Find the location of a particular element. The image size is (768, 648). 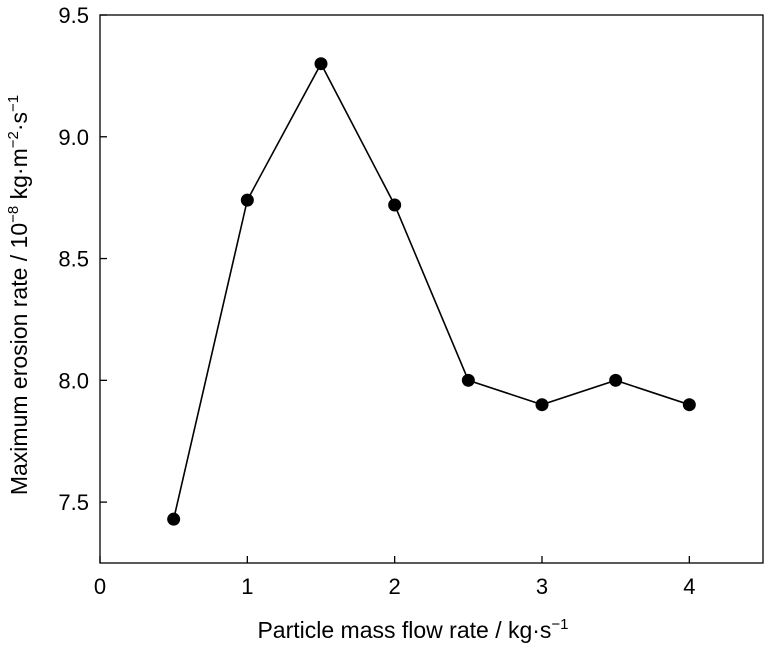

y-tick-label: 7.5 is located at coordinates (73, 502).